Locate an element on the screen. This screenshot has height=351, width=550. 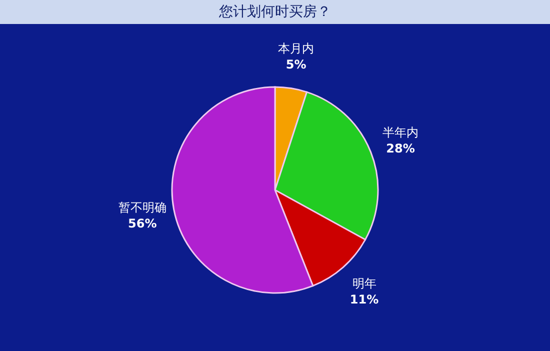
data-label: 28% is located at coordinates (400, 148).